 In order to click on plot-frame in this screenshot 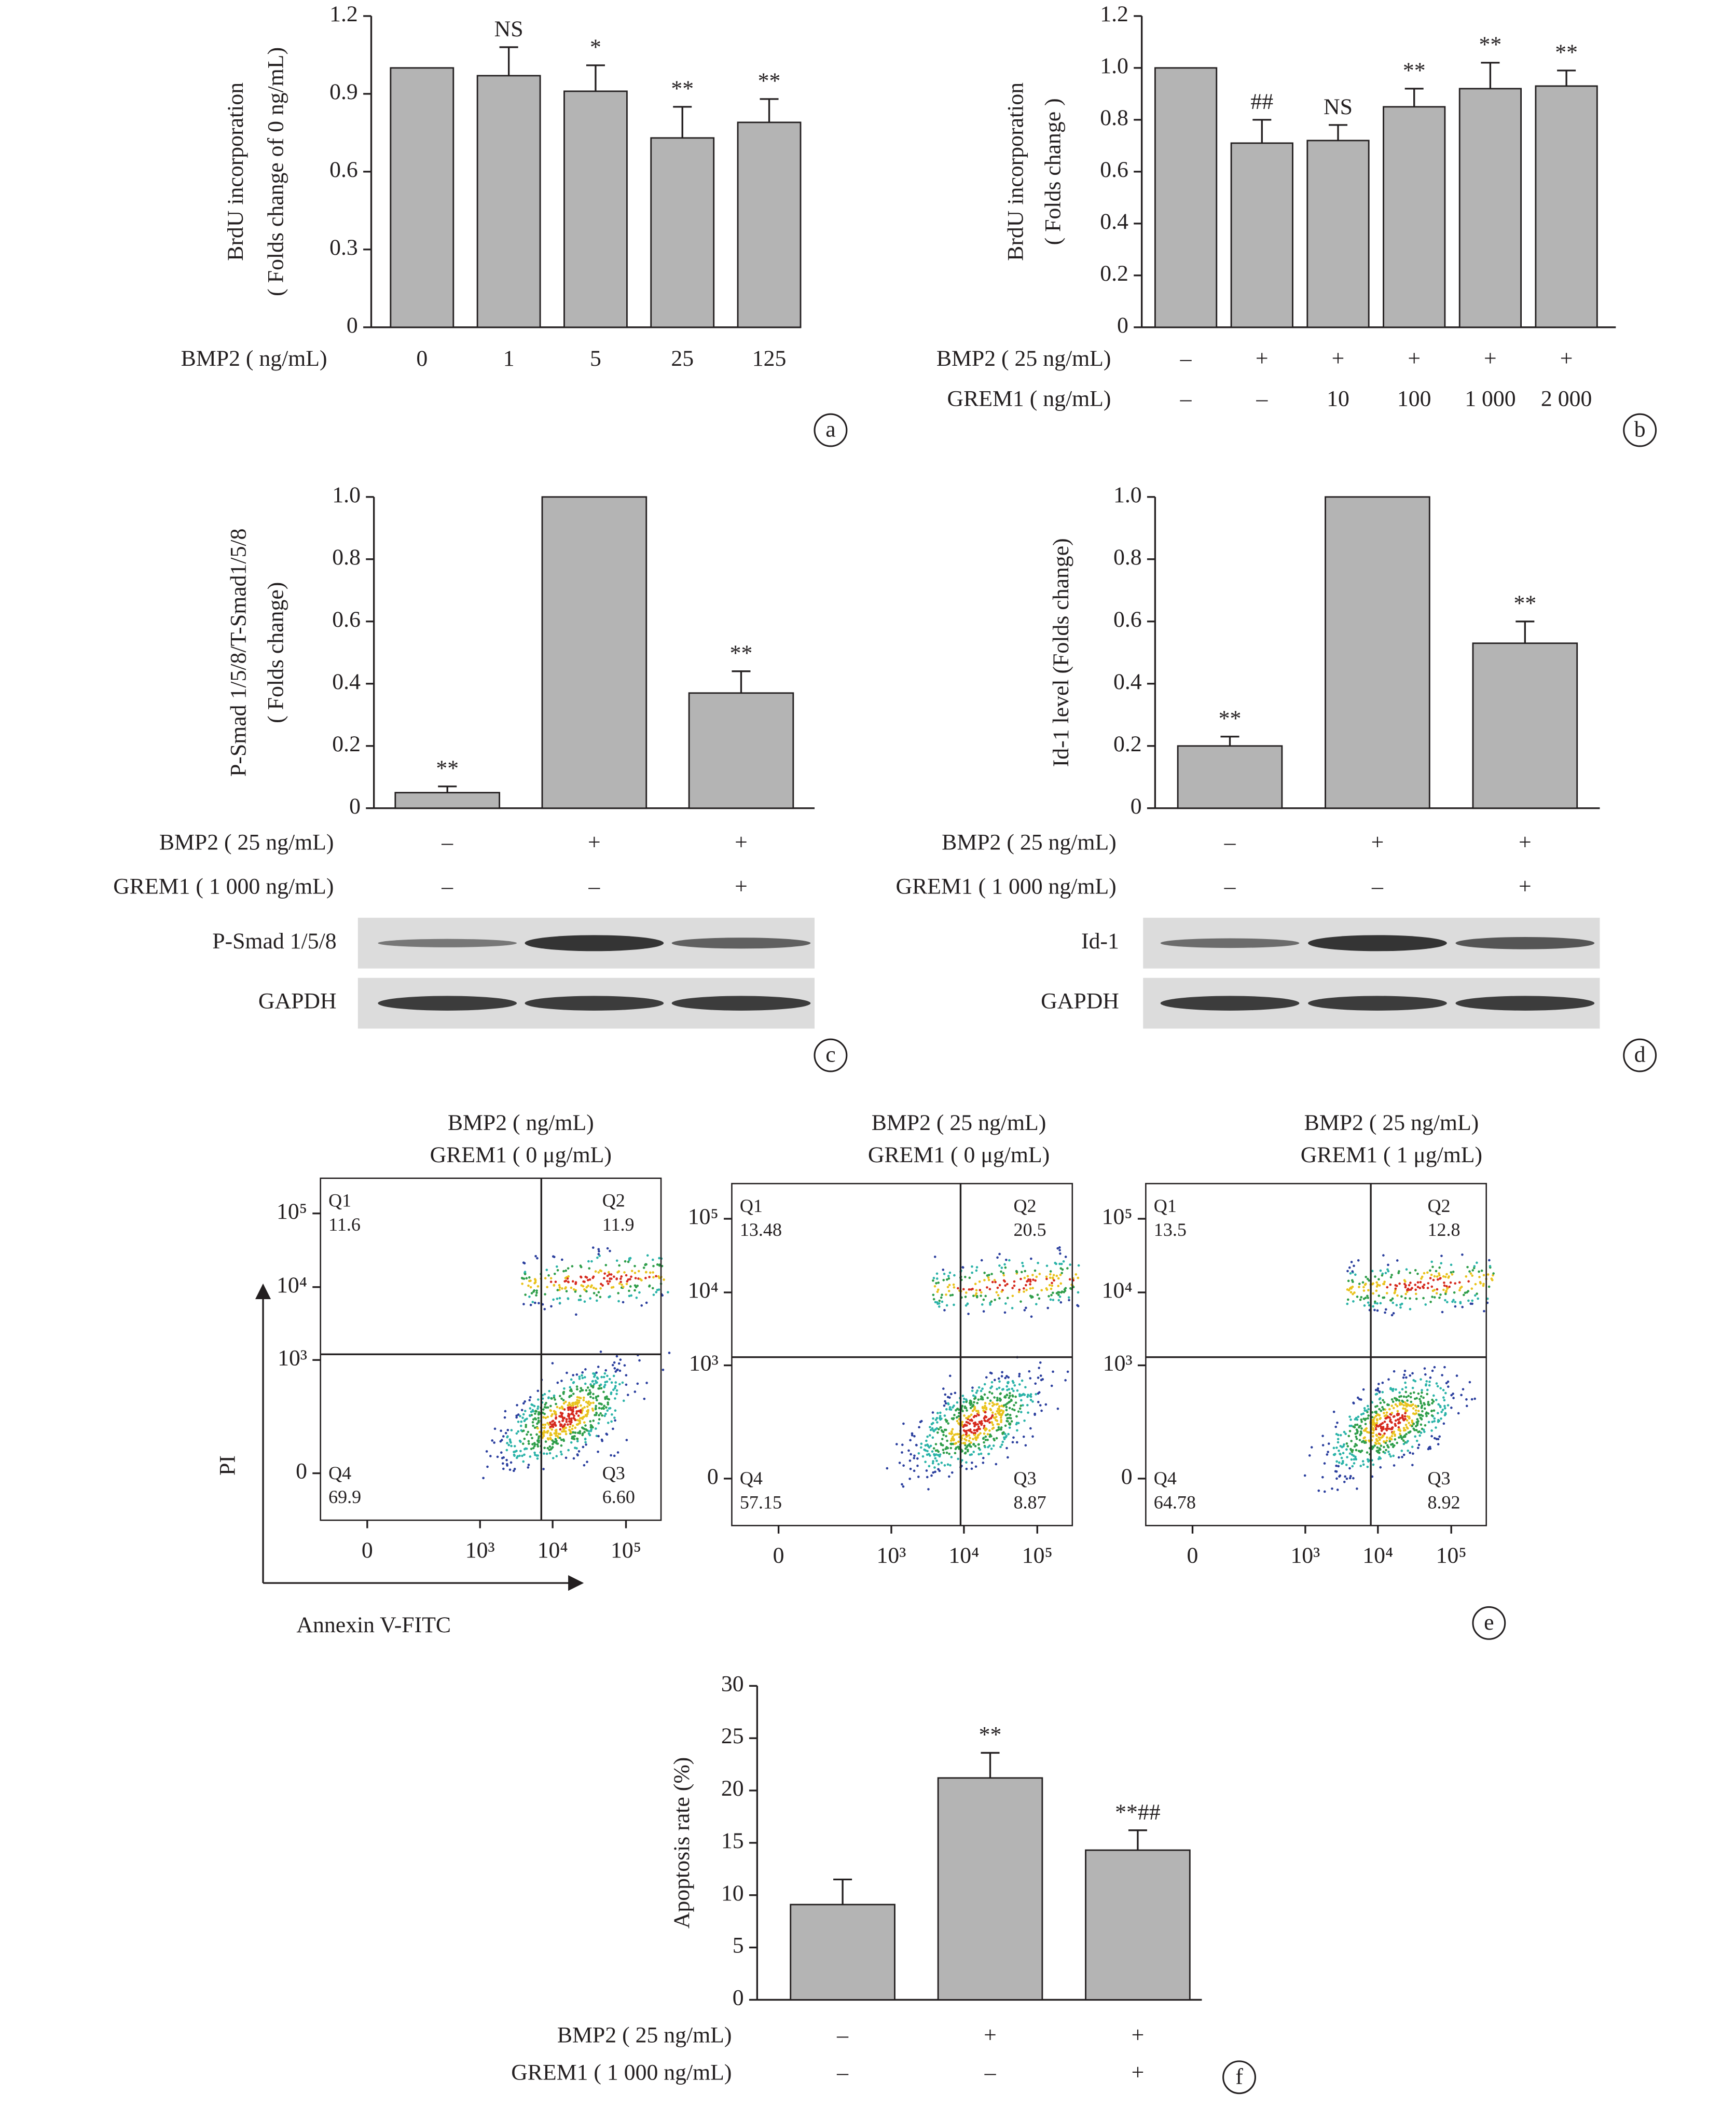, I will do `click(902, 1354)`.